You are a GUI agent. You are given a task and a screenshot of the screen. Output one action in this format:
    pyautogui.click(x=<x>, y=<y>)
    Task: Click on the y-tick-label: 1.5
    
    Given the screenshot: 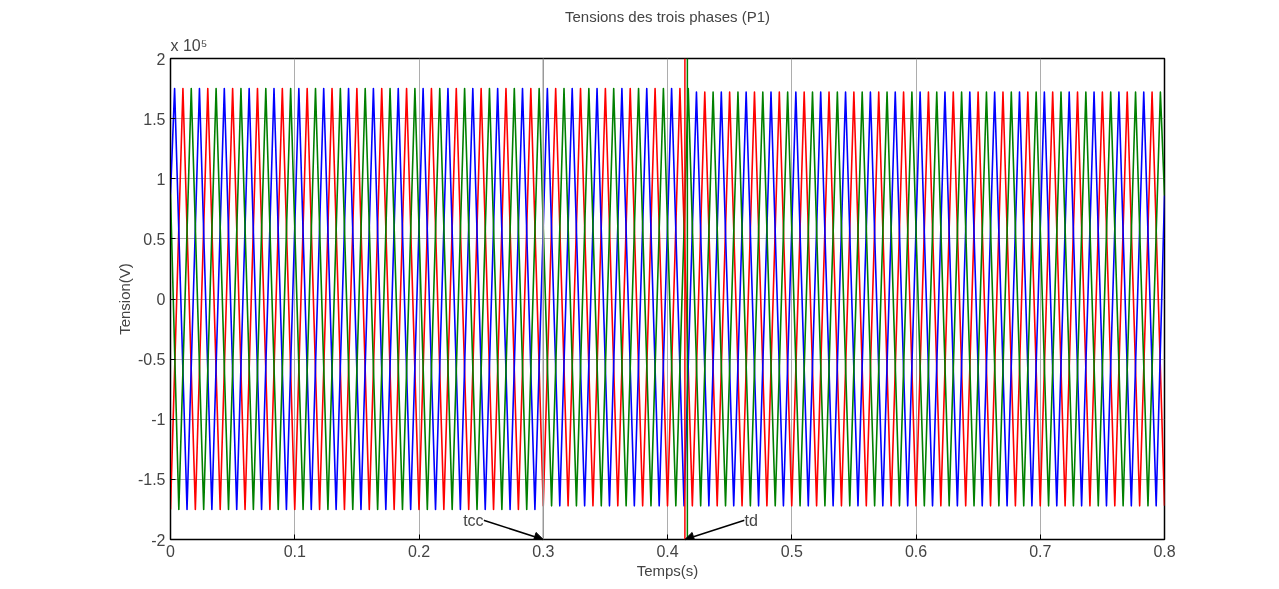 What is the action you would take?
    pyautogui.click(x=154, y=119)
    